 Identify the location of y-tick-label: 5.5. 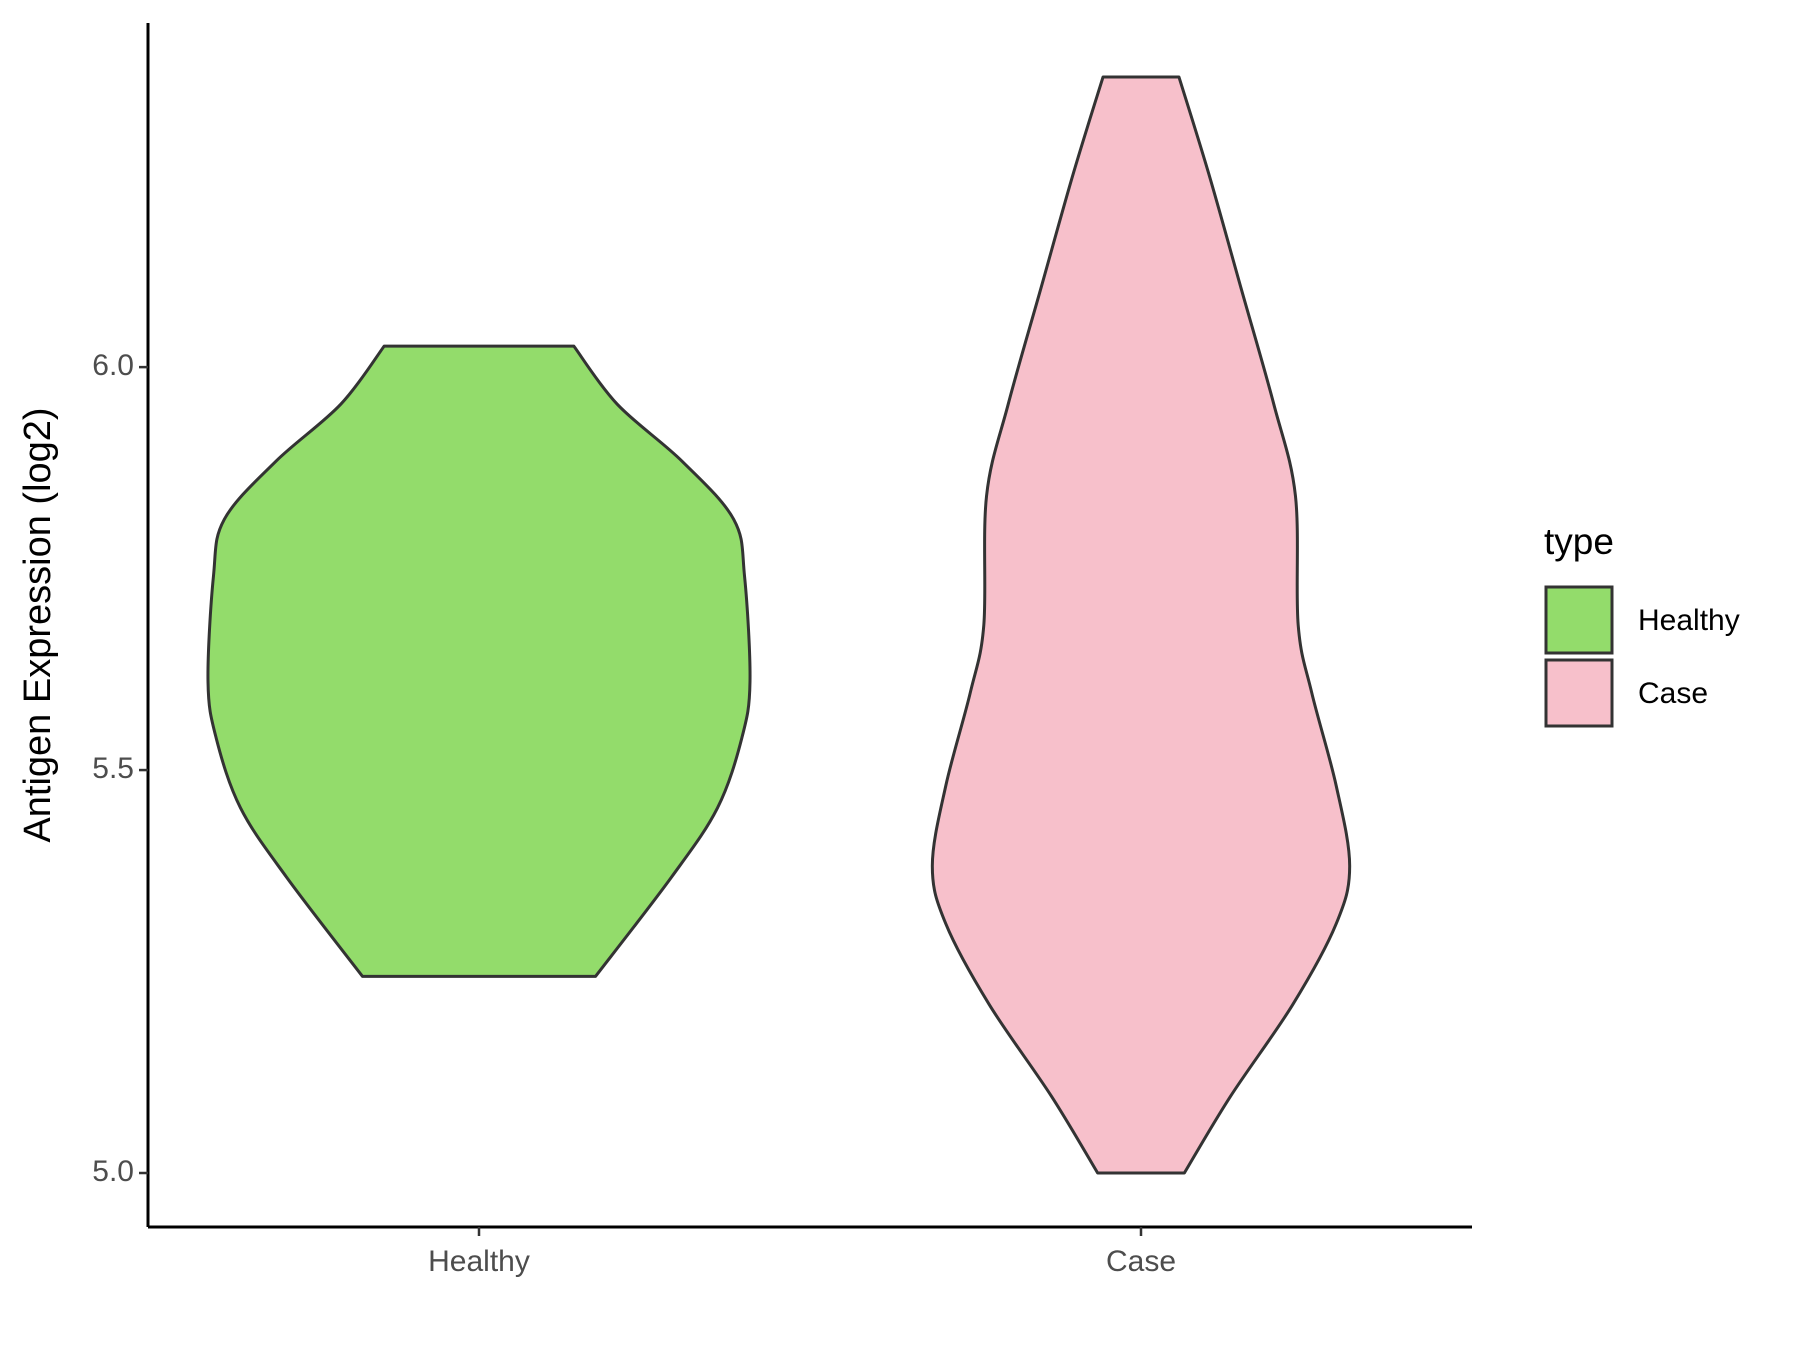
(113, 768).